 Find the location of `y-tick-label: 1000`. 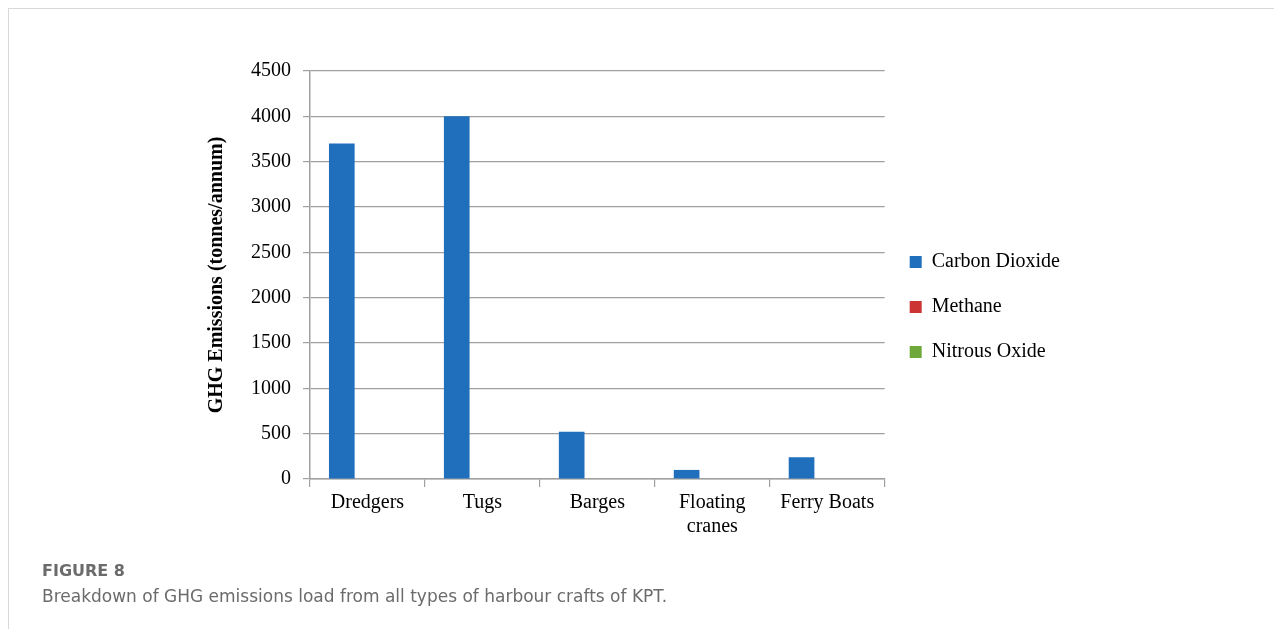

y-tick-label: 1000 is located at coordinates (271, 386).